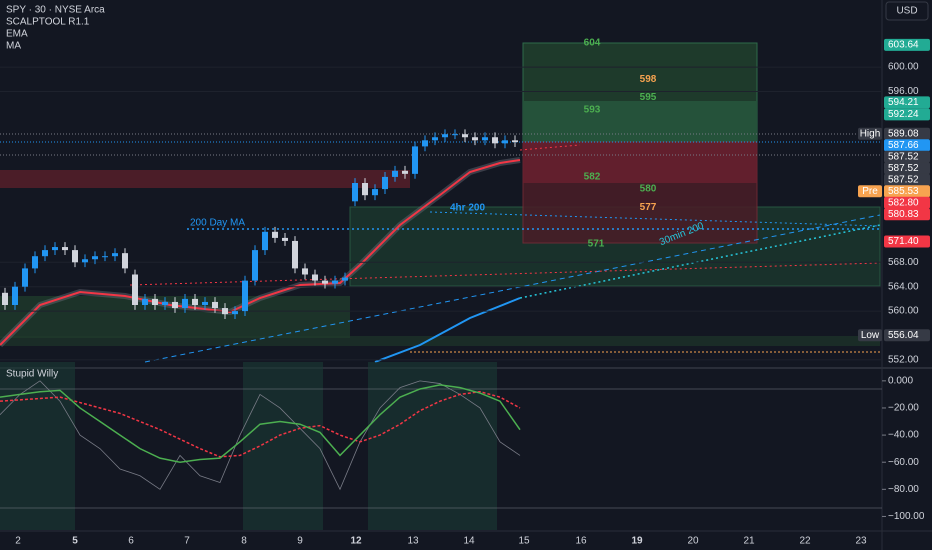 The image size is (932, 550). Describe the element at coordinates (903, 145) in the screenshot. I see `price-tag-label: 587.66` at that location.